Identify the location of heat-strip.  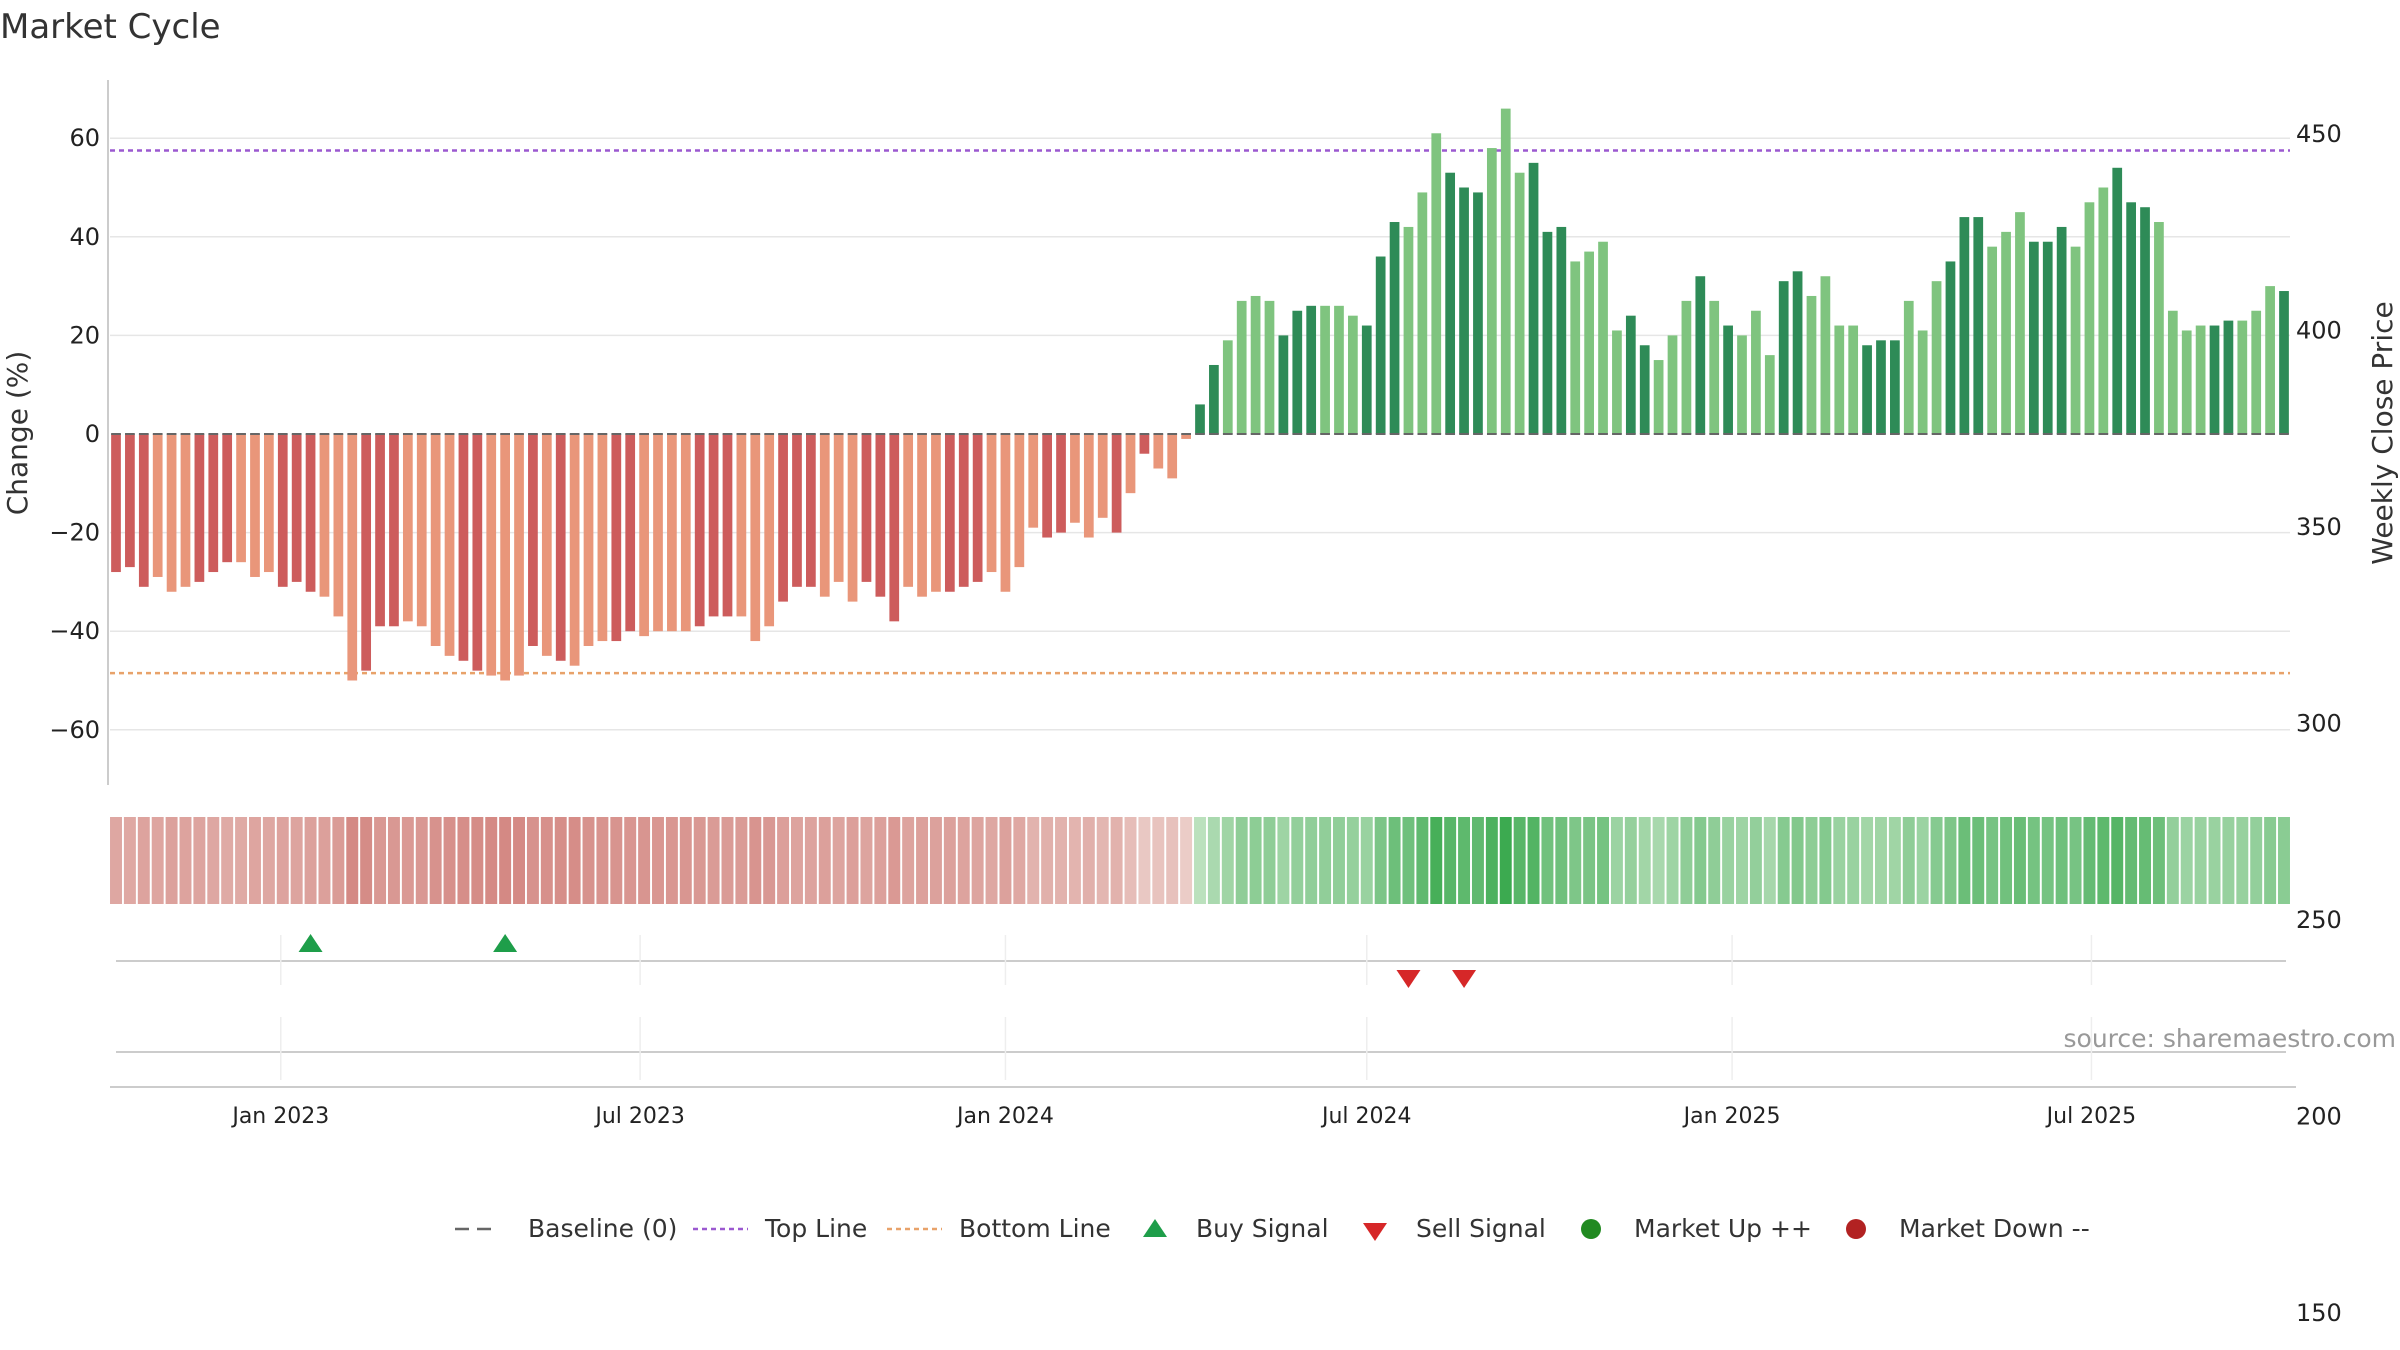
(1200, 860).